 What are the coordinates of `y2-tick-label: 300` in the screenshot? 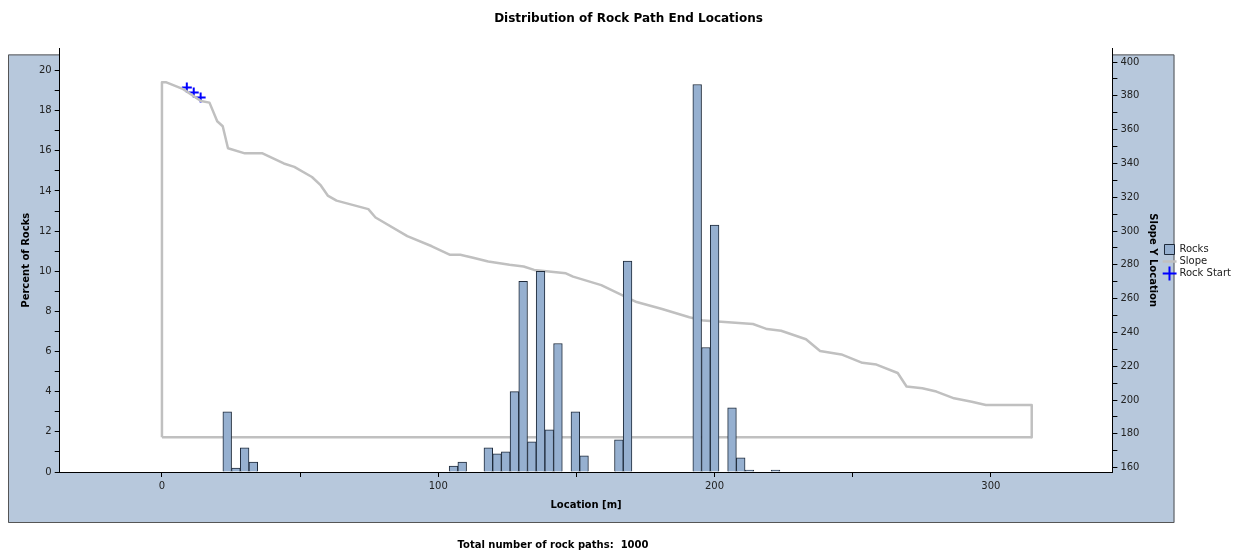 It's located at (1130, 230).